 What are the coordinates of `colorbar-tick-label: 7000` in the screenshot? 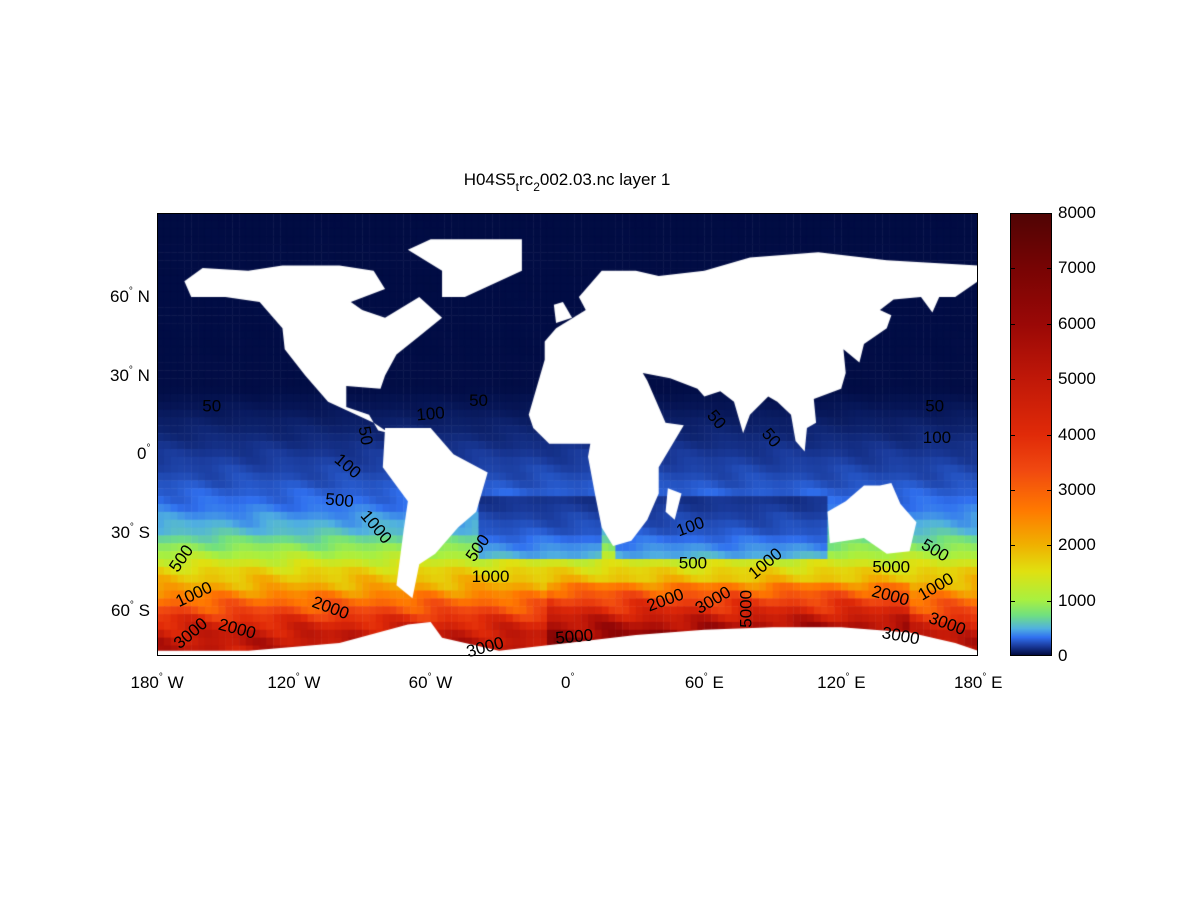 It's located at (1077, 268).